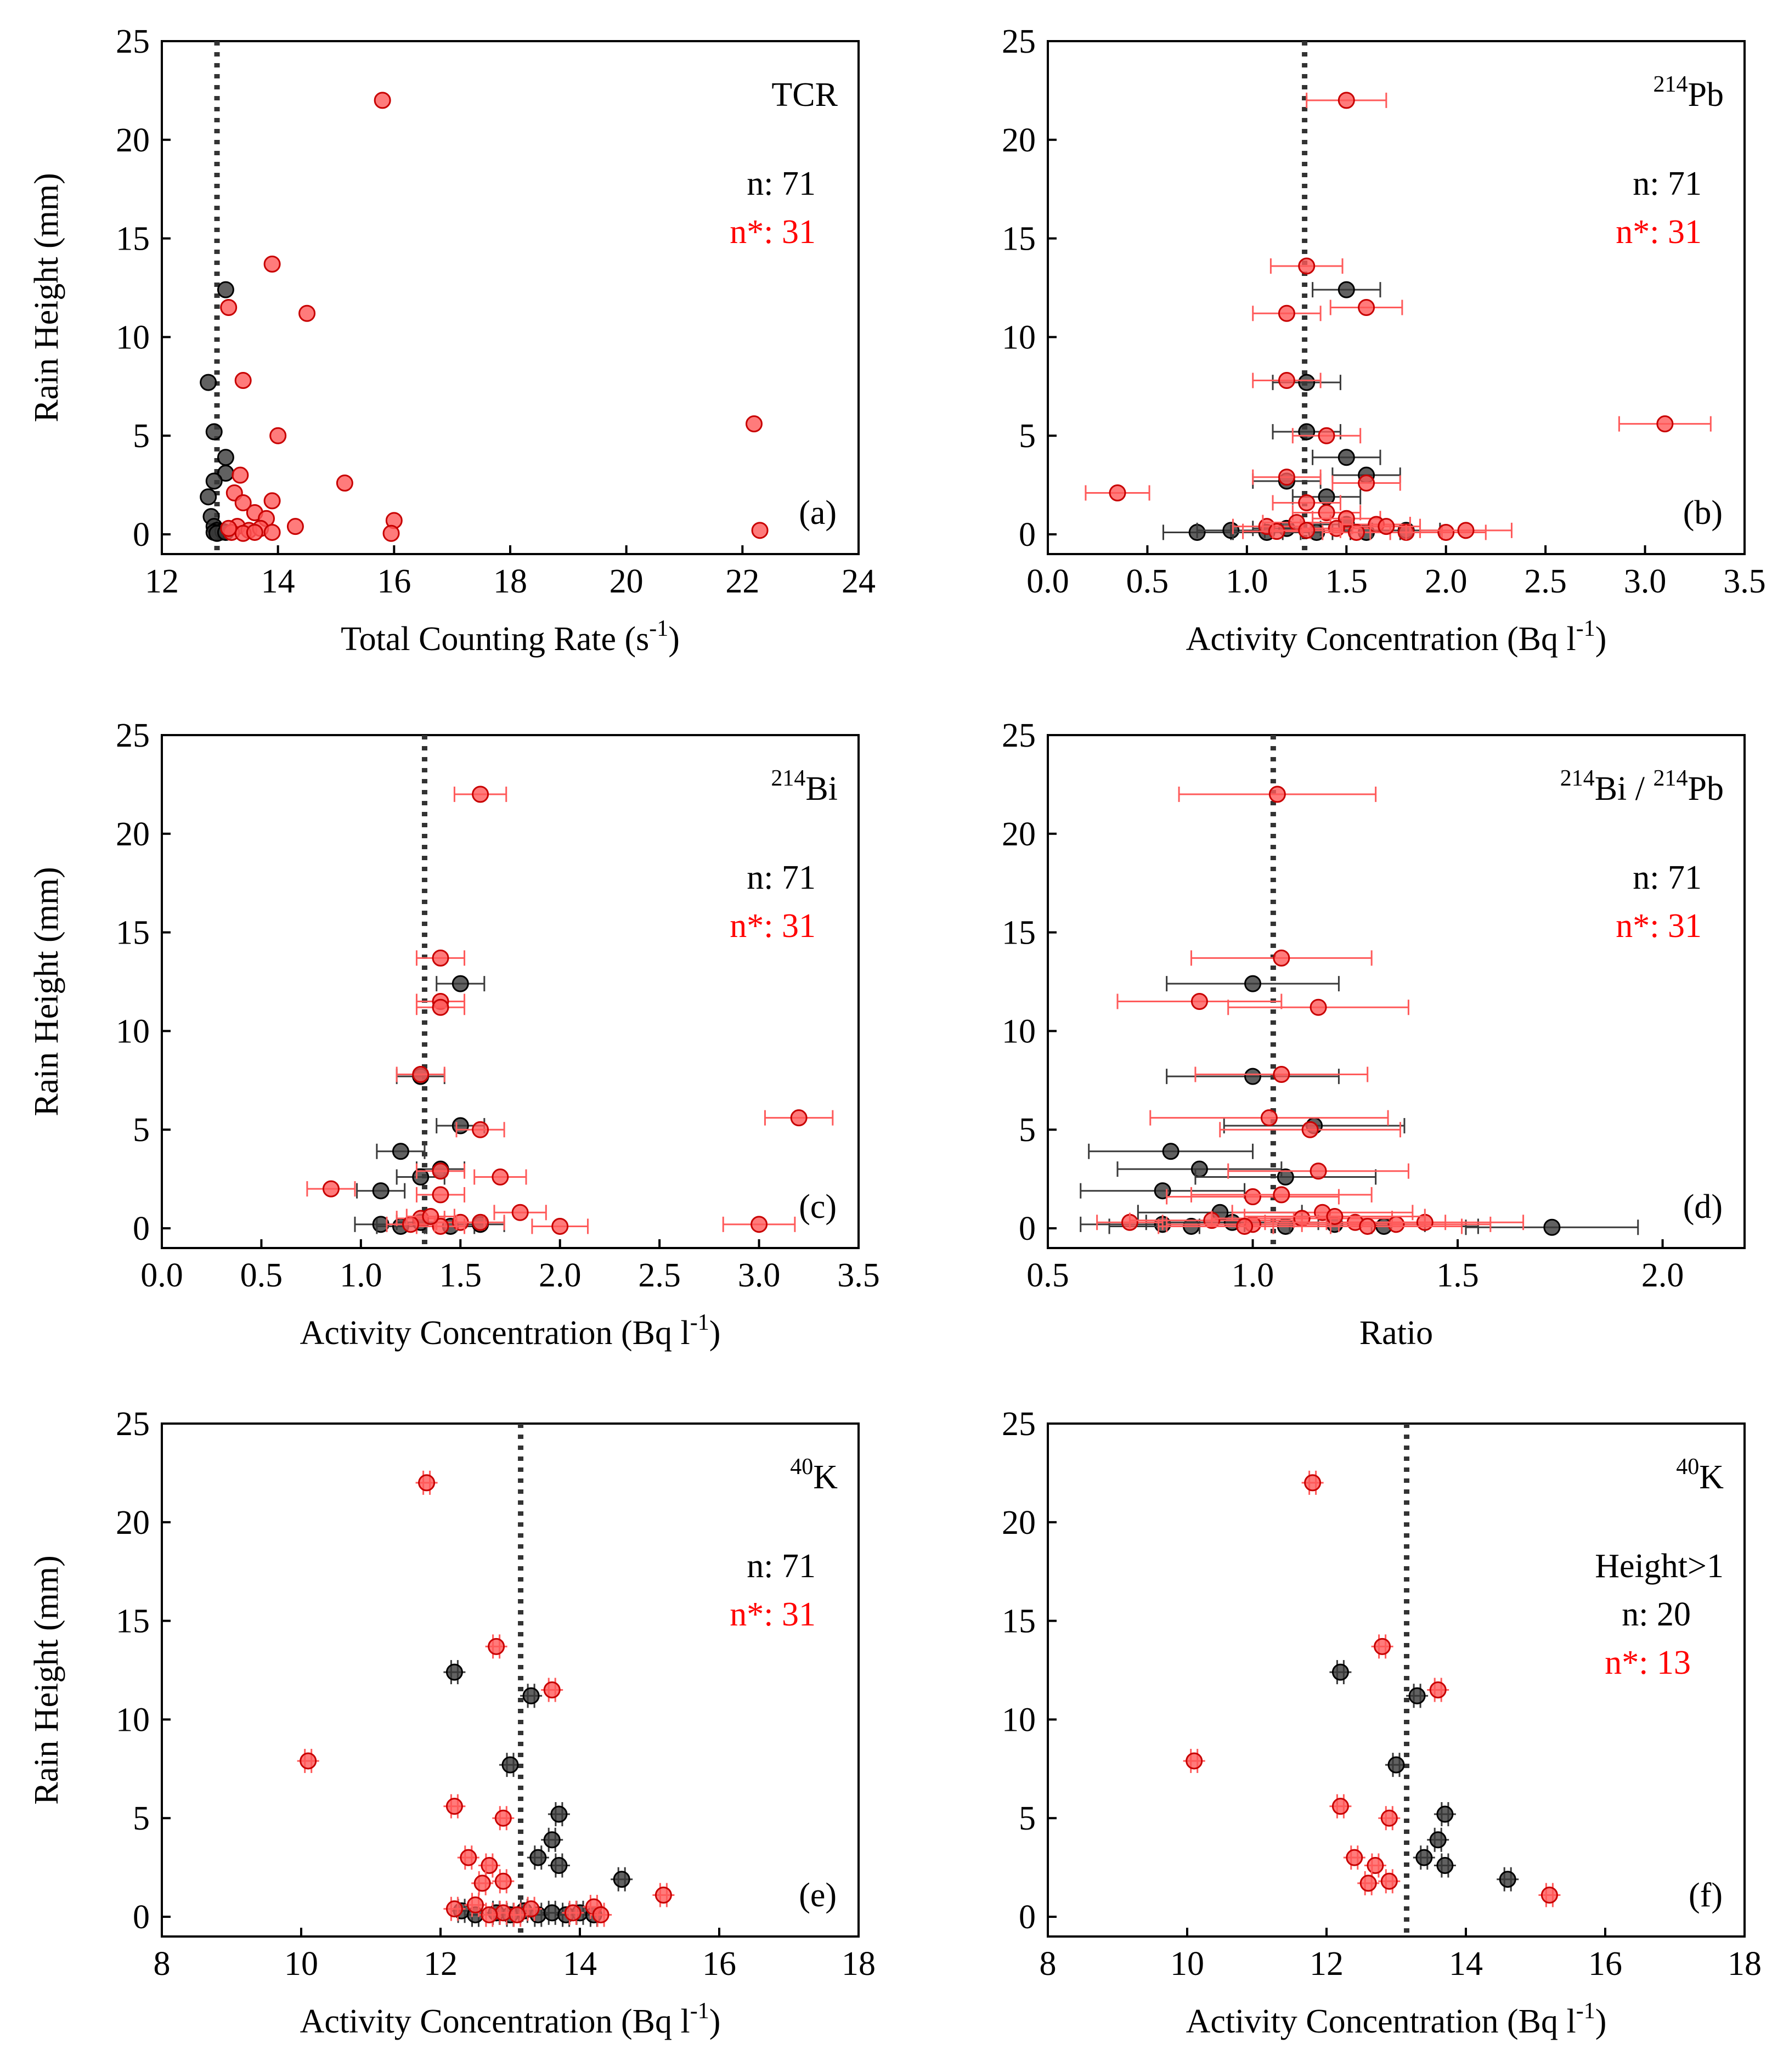 The height and width of the screenshot is (2072, 1789). What do you see at coordinates (627, 581) in the screenshot?
I see `x-tick-label: 20` at bounding box center [627, 581].